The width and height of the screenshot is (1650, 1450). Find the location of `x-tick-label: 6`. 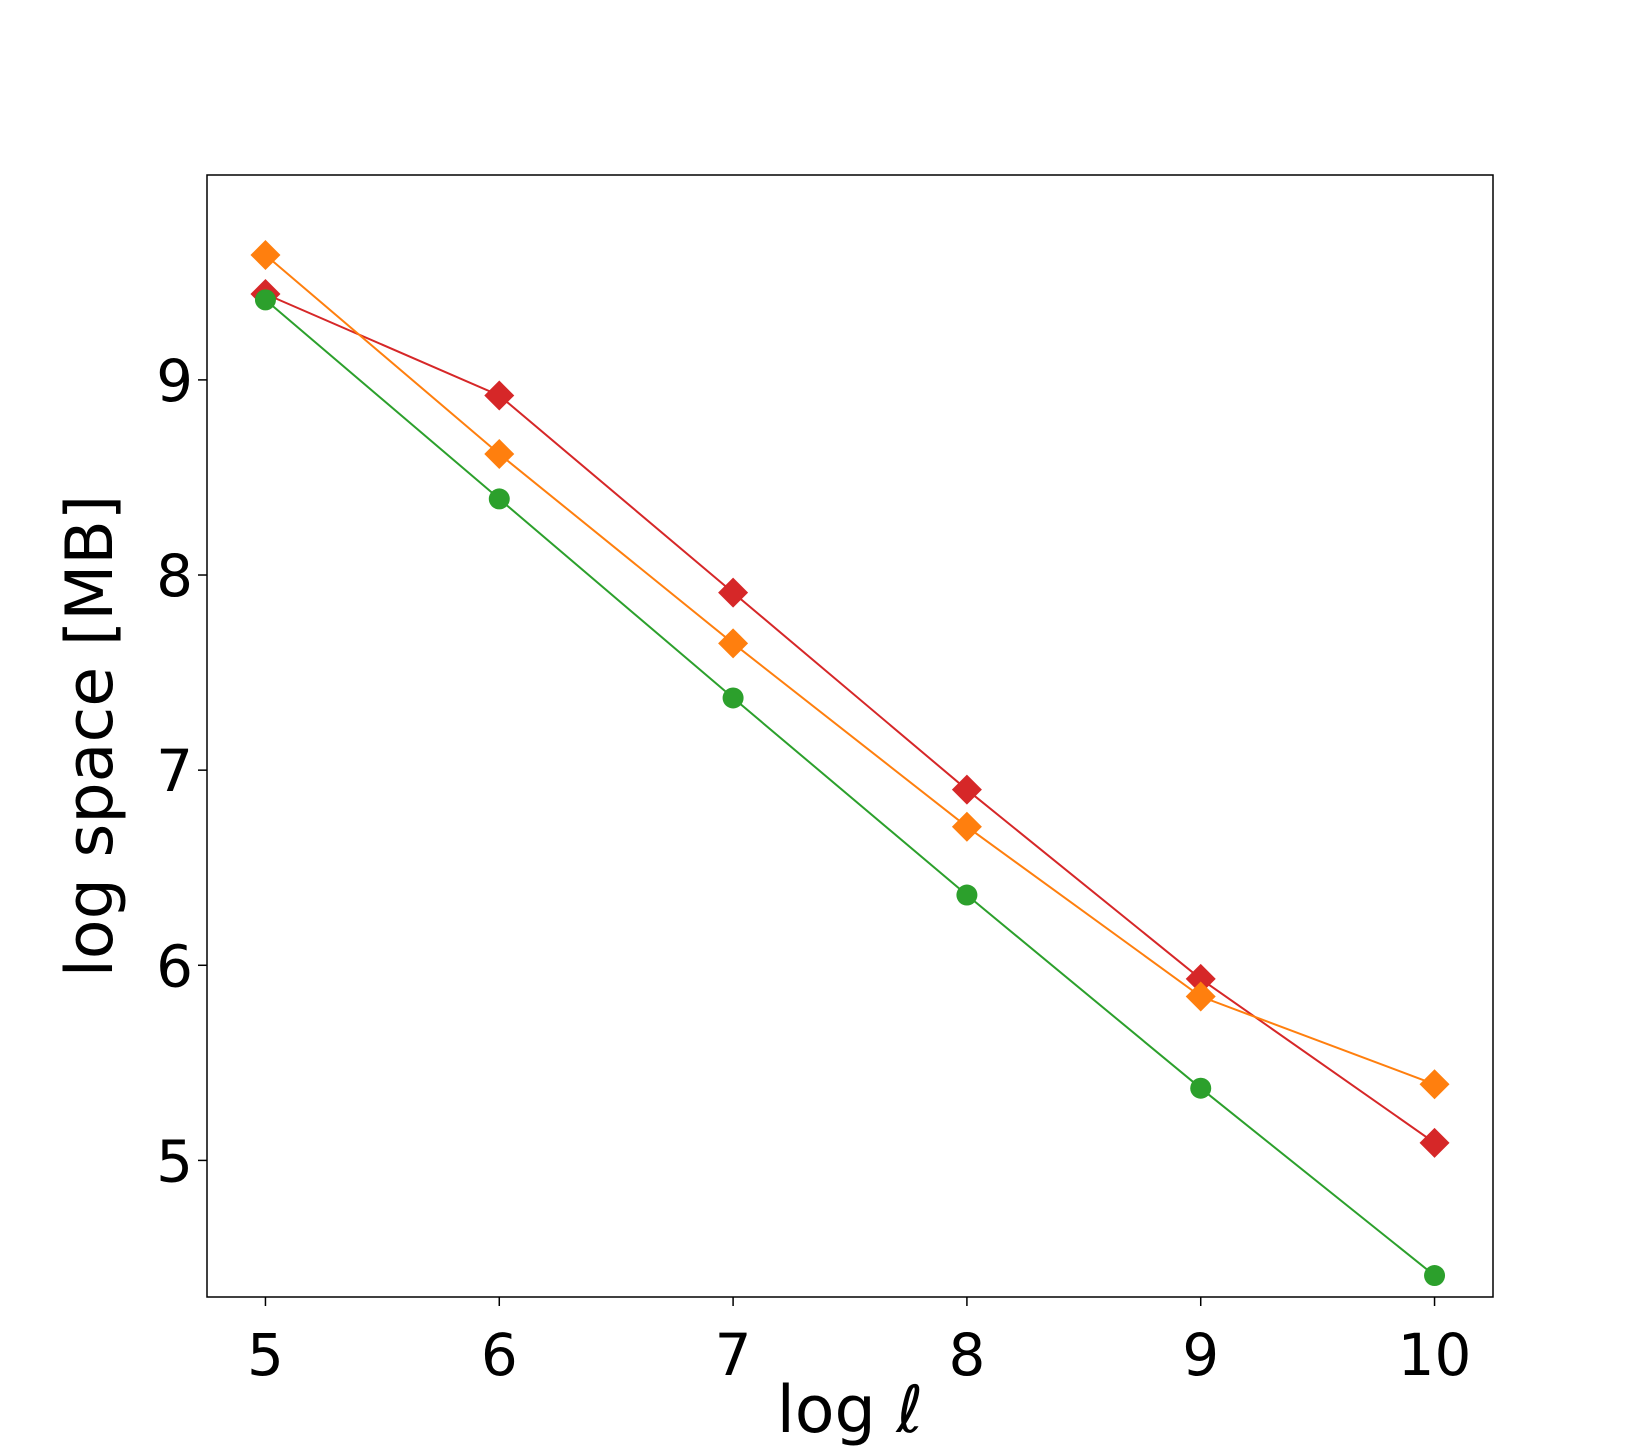

x-tick-label: 6 is located at coordinates (499, 1355).